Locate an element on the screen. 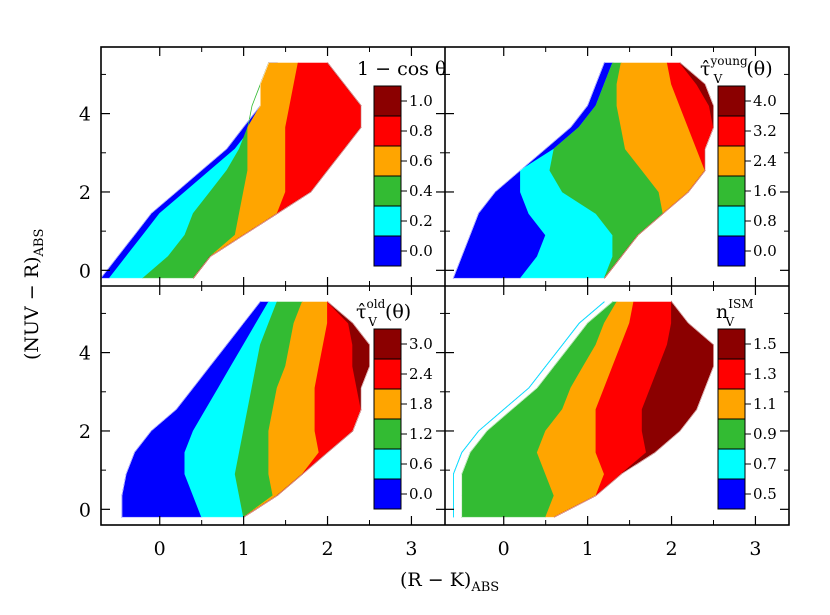 The image size is (830, 615). colorbar-label: 3.2 is located at coordinates (765, 131).